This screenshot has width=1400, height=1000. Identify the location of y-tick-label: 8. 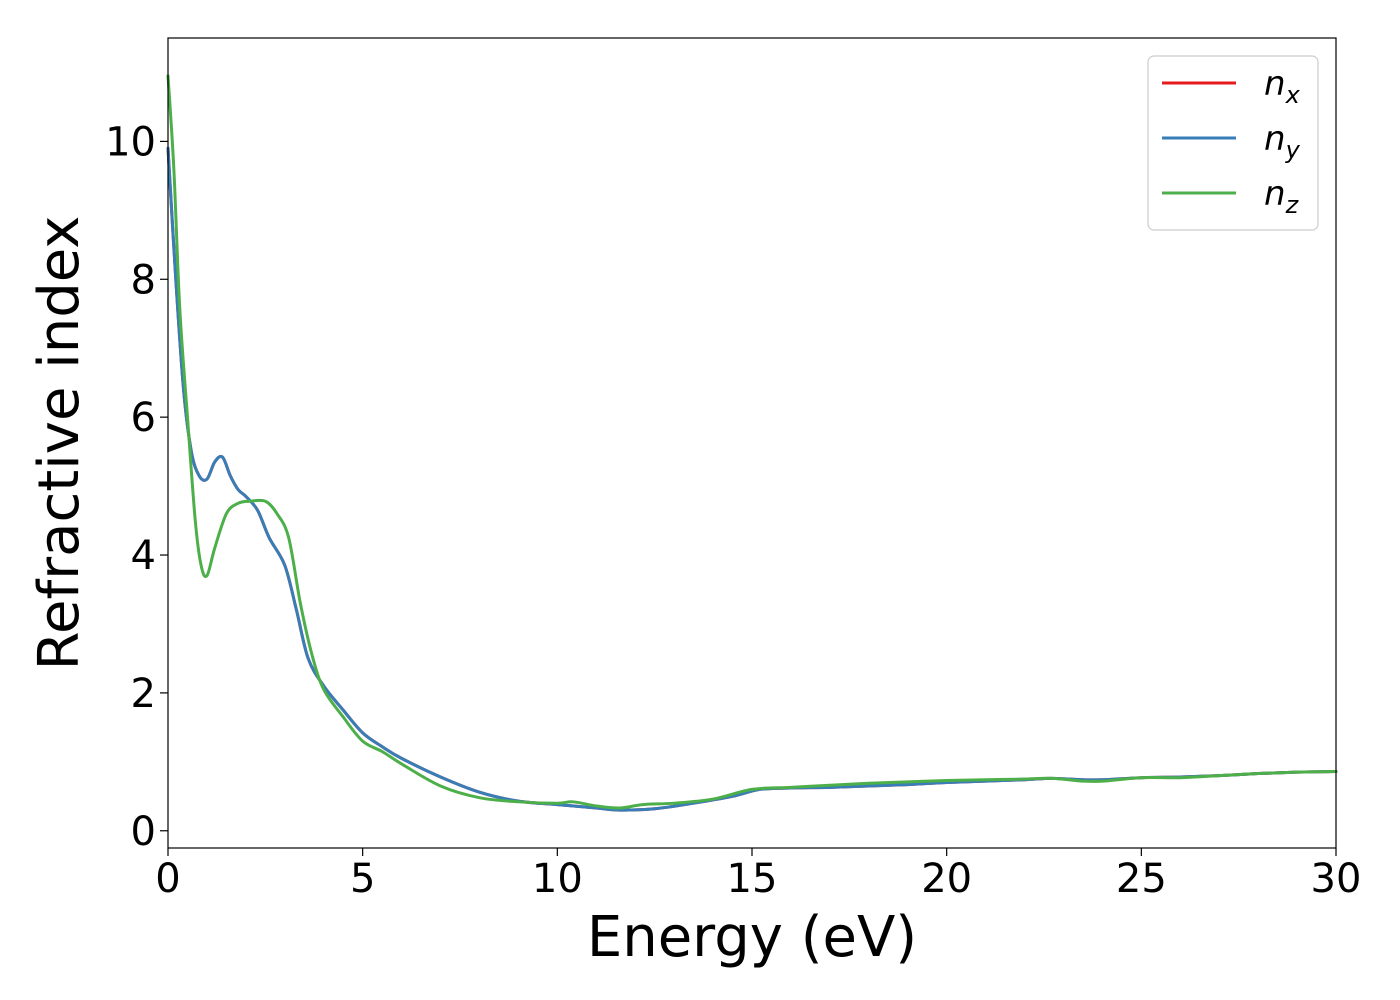
(143, 280).